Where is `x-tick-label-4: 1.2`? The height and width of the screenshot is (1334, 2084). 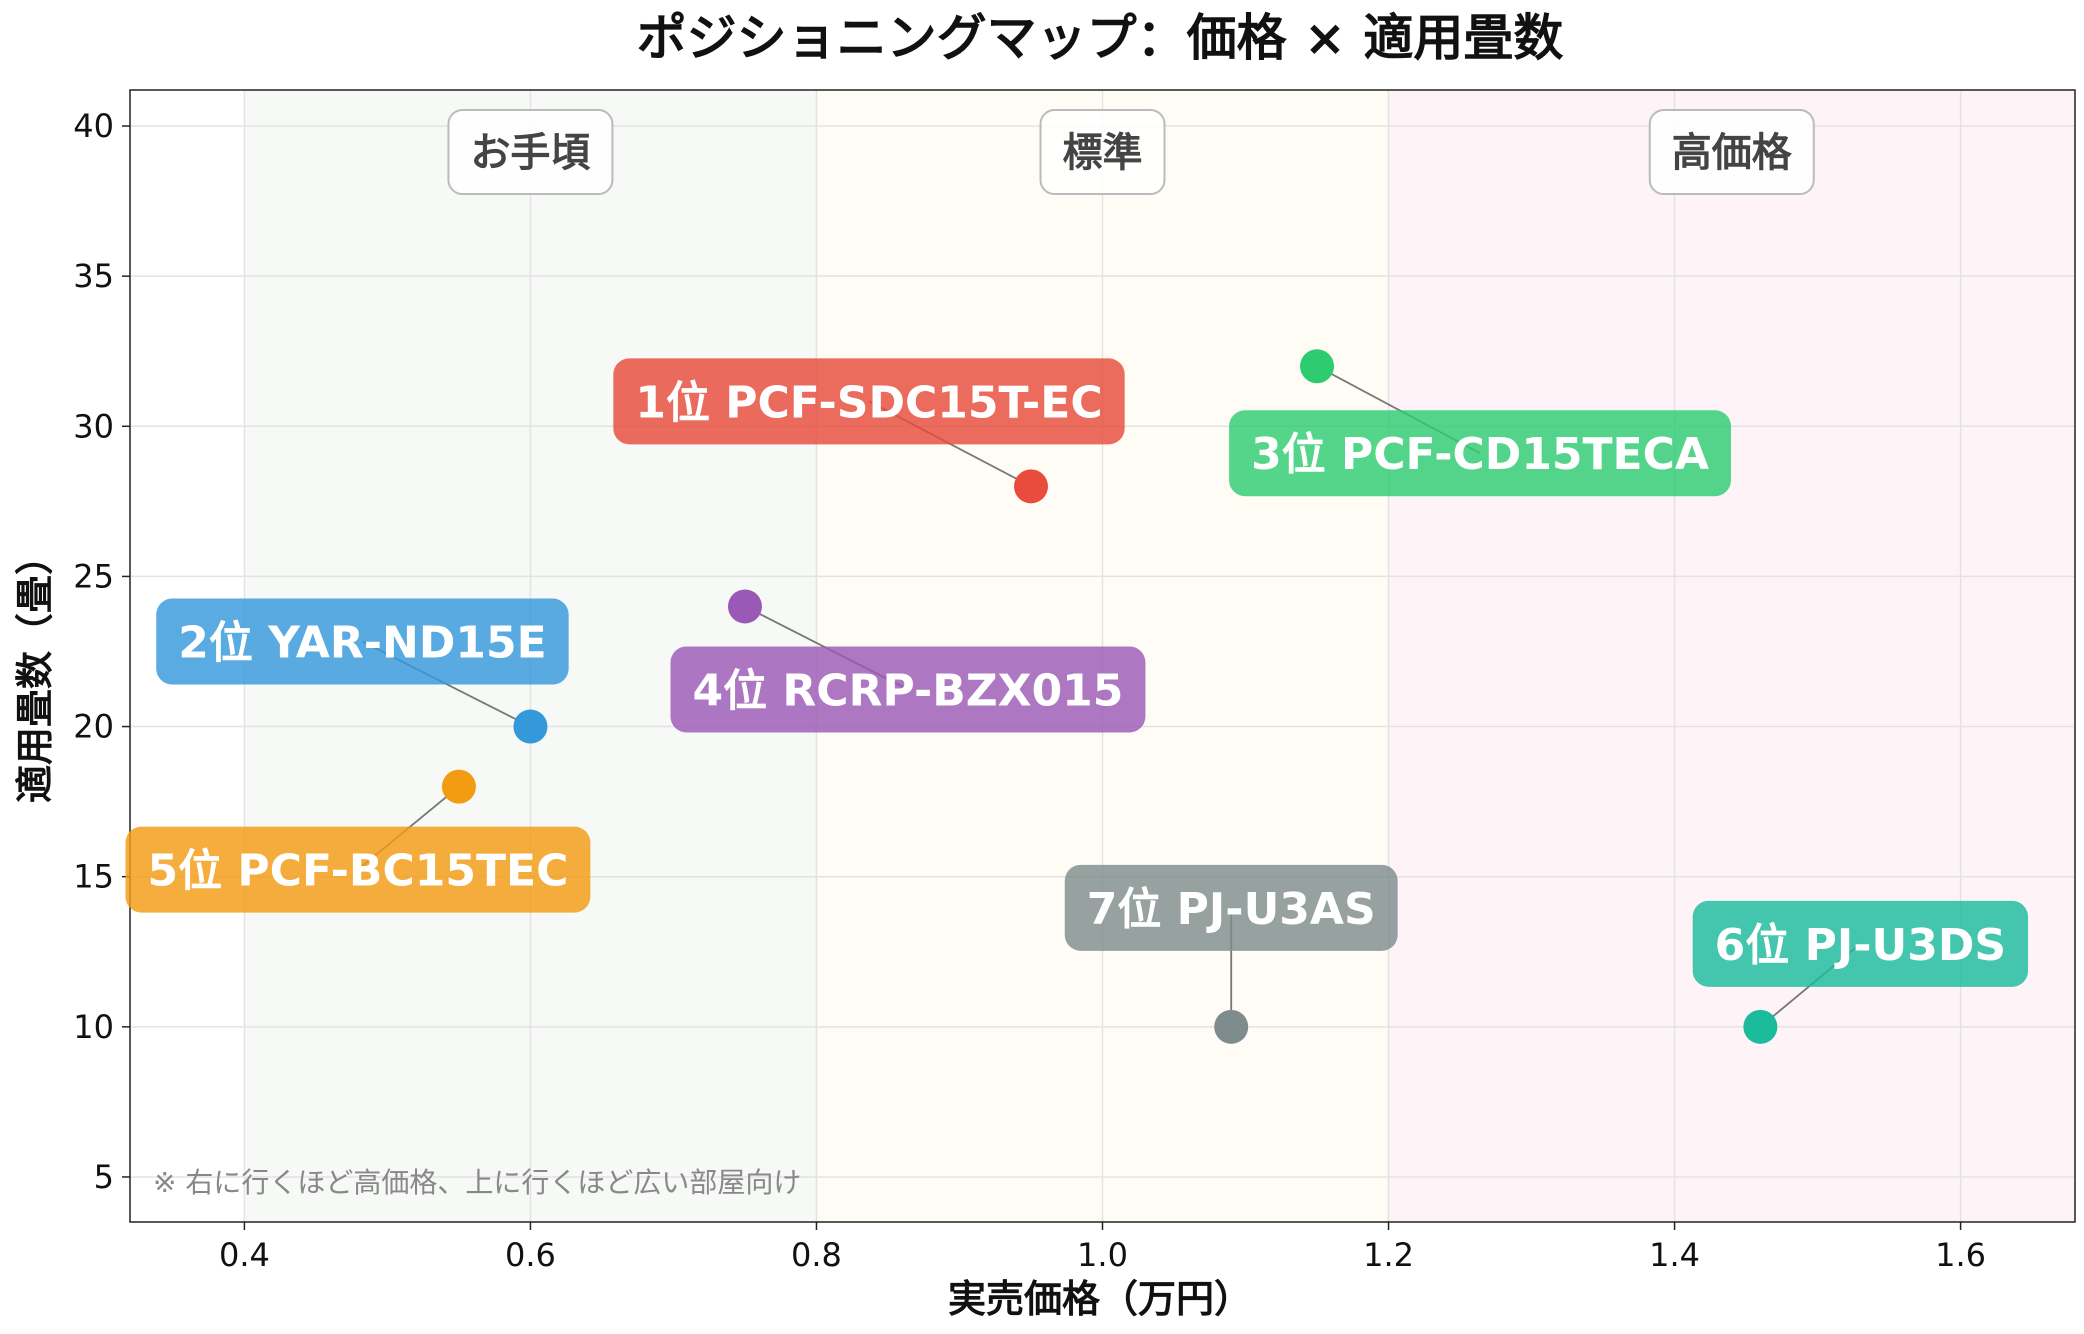 x-tick-label-4: 1.2 is located at coordinates (1388, 1255).